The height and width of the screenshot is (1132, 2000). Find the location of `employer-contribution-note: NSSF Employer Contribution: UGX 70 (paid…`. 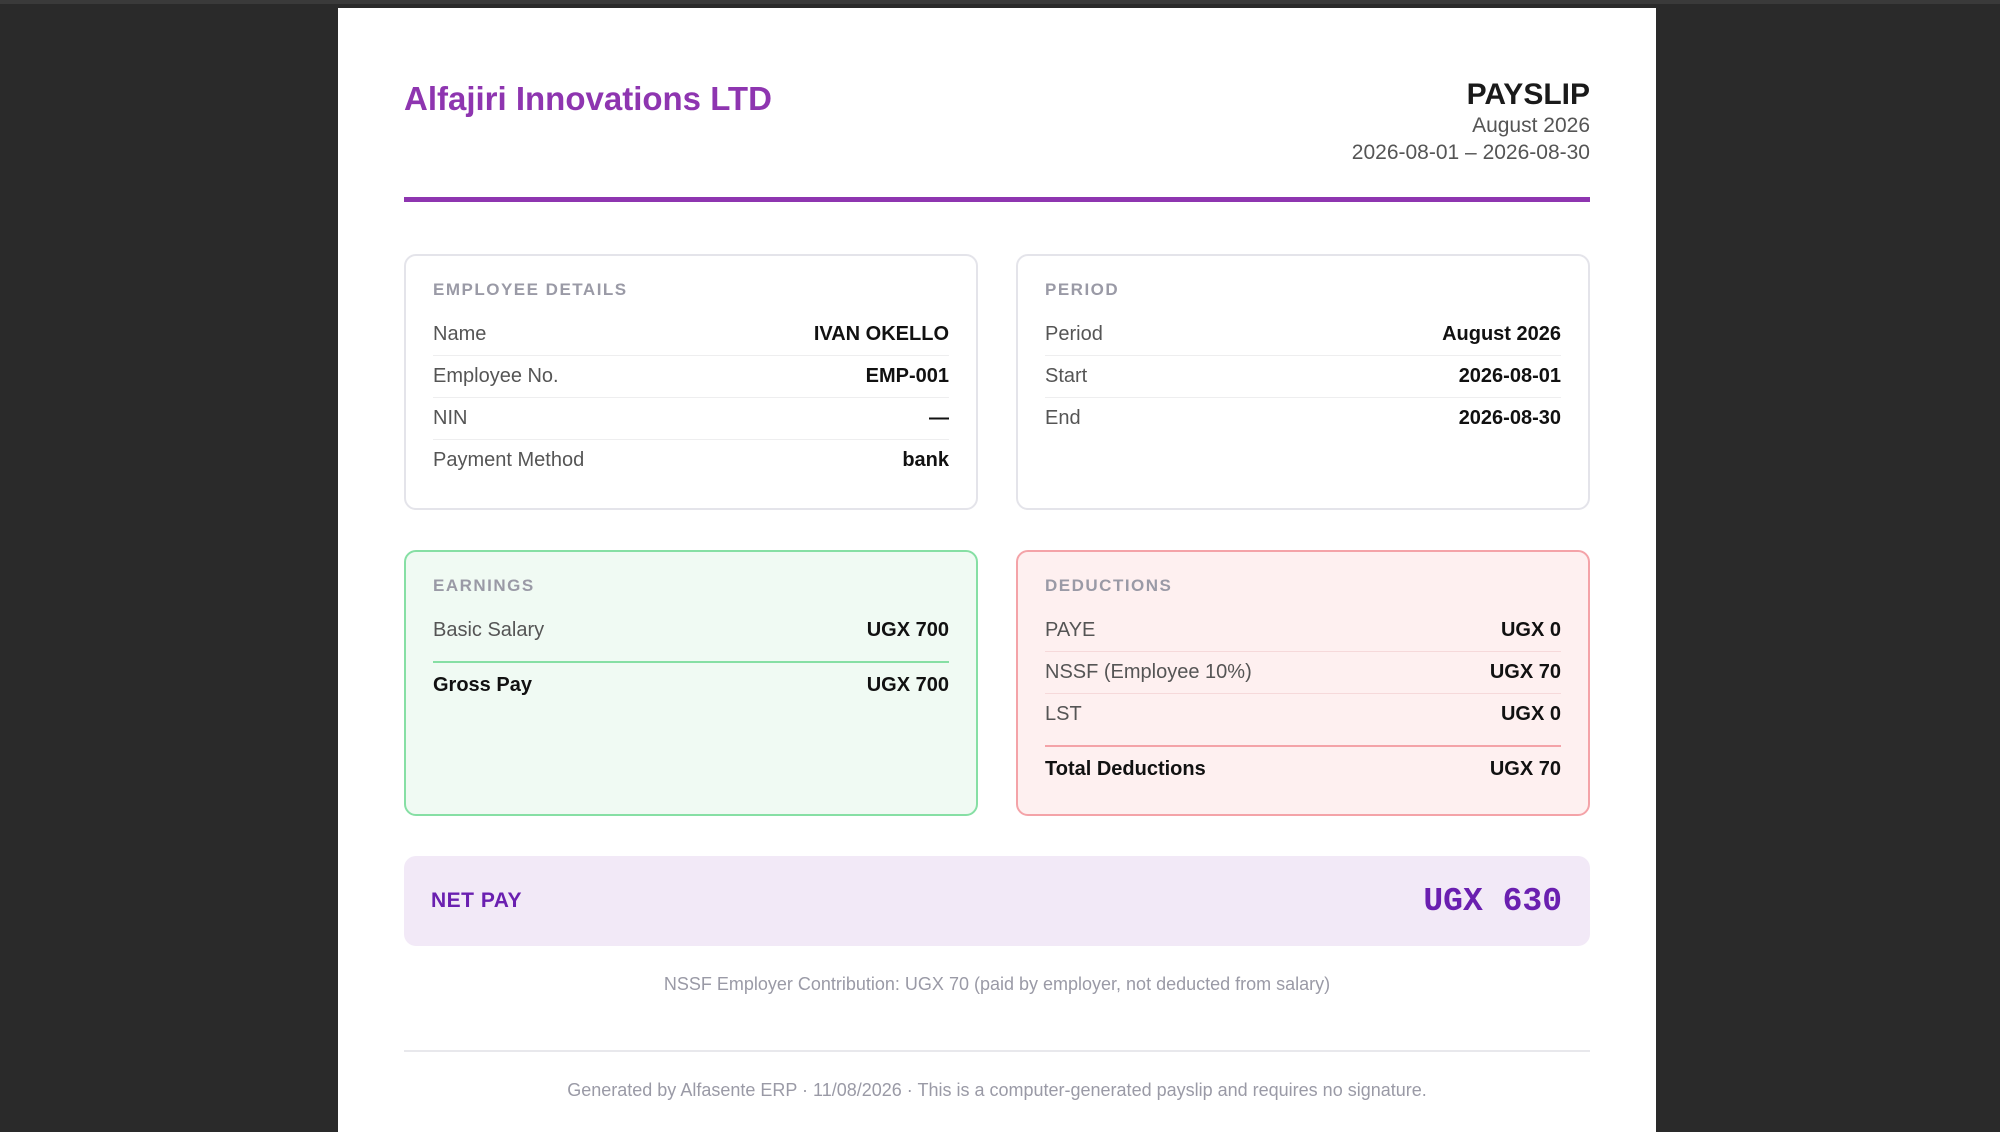

employer-contribution-note: NSSF Employer Contribution: UGX 70 (paid… is located at coordinates (997, 984).